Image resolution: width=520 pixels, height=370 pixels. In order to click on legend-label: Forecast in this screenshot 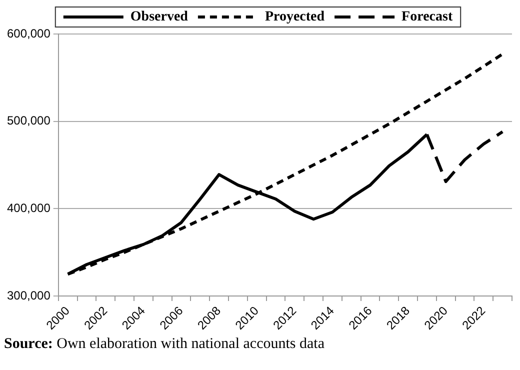, I will do `click(427, 17)`.